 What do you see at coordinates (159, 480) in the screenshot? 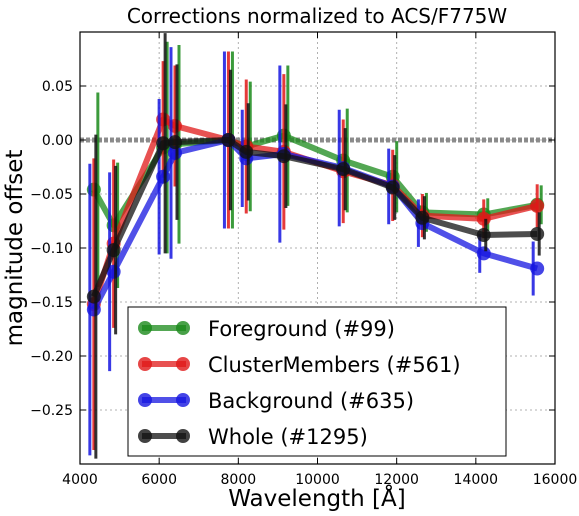
I see `x-tick-label: 6000` at bounding box center [159, 480].